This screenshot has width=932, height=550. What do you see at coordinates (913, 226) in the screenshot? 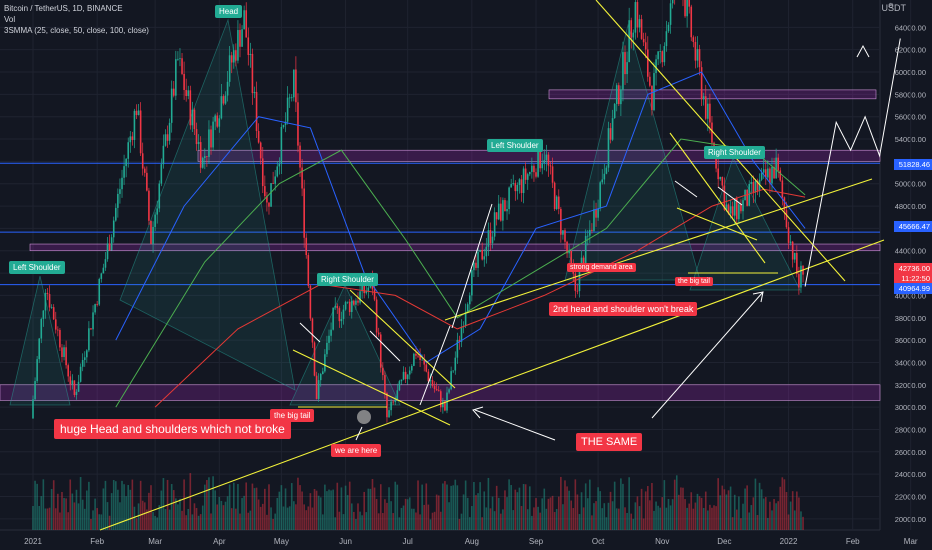
I see `level-badge-45666: 45666.47` at bounding box center [913, 226].